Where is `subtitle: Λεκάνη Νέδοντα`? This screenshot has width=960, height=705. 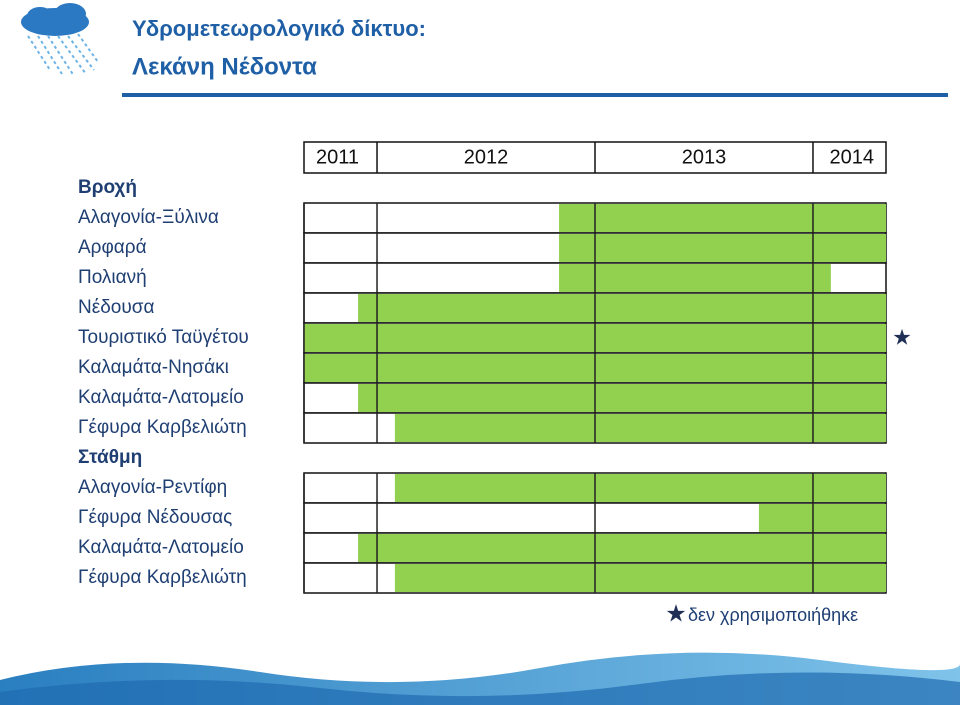 subtitle: Λεκάνη Νέδοντα is located at coordinates (224, 66).